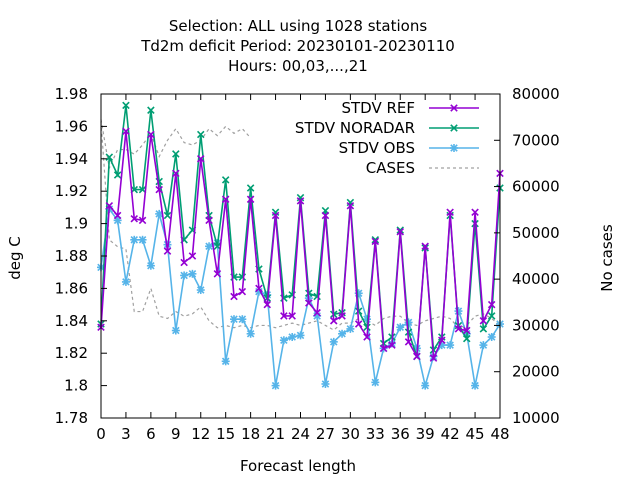  What do you see at coordinates (499, 434) in the screenshot?
I see `x-tick-label: 48` at bounding box center [499, 434].